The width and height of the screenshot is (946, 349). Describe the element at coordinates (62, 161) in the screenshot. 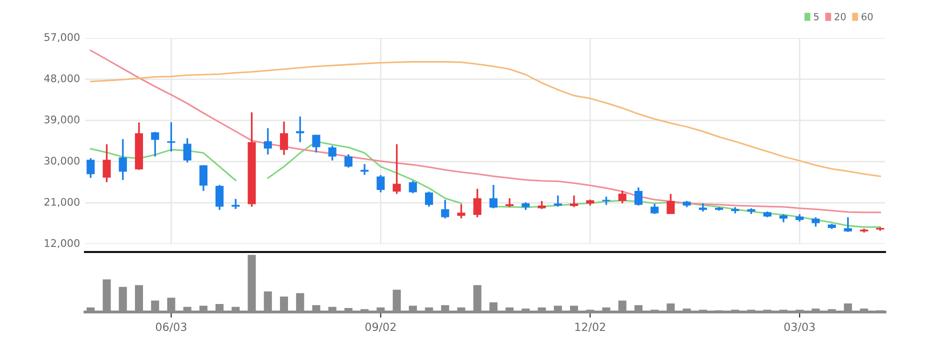

I see `y-tick-label: 30,000` at that location.